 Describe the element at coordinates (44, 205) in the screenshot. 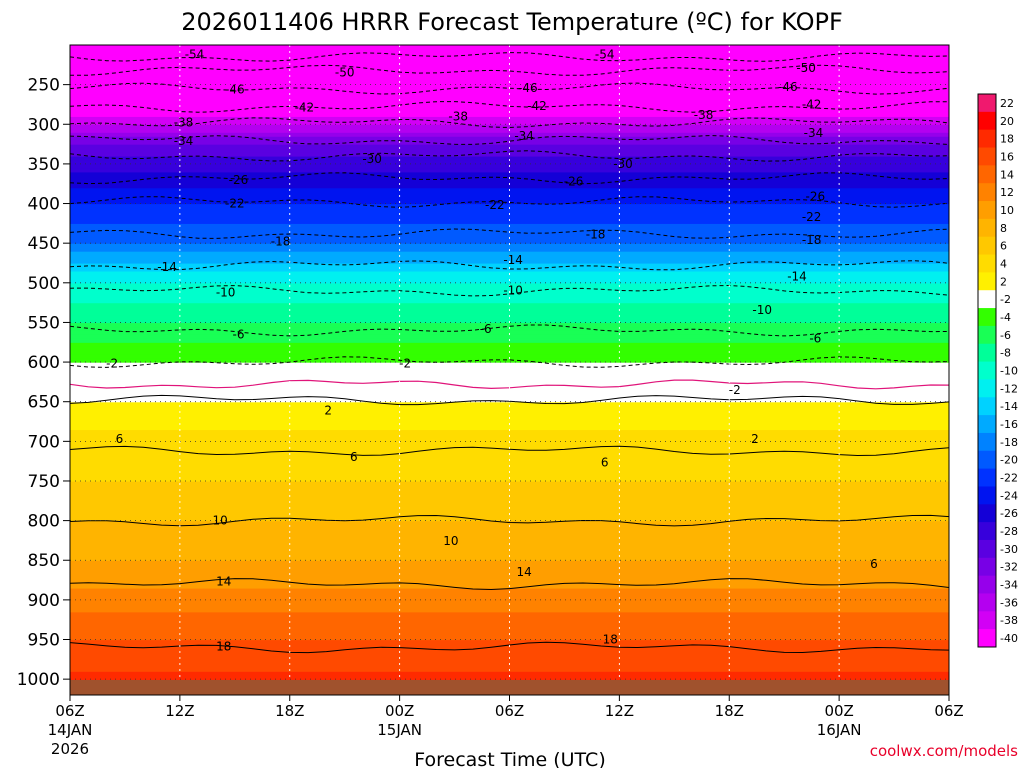

I see `y-tick-label: 400` at that location.